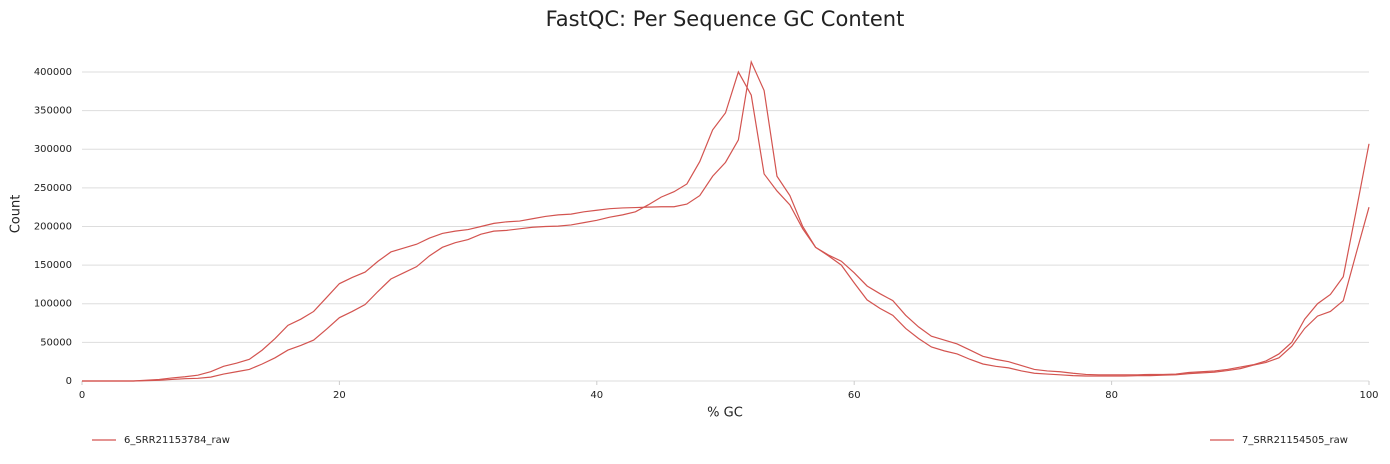  Describe the element at coordinates (1295, 440) in the screenshot. I see `legend-label: 7_SRR21154505_raw` at that location.